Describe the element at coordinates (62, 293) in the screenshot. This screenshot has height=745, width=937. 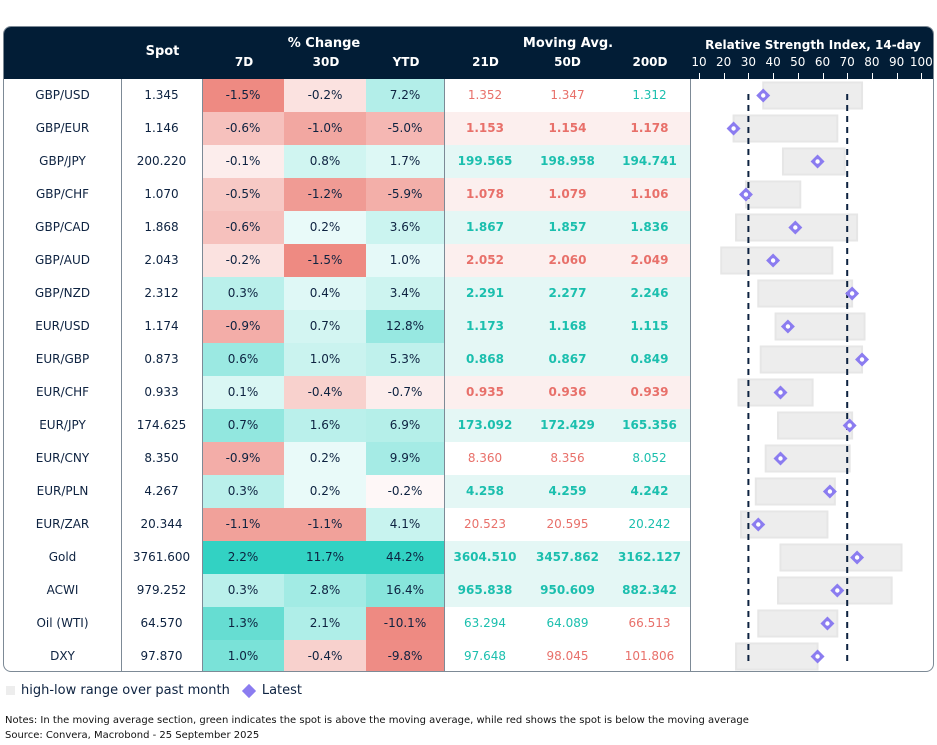
I see `instrument-name: GBP/NZD` at that location.